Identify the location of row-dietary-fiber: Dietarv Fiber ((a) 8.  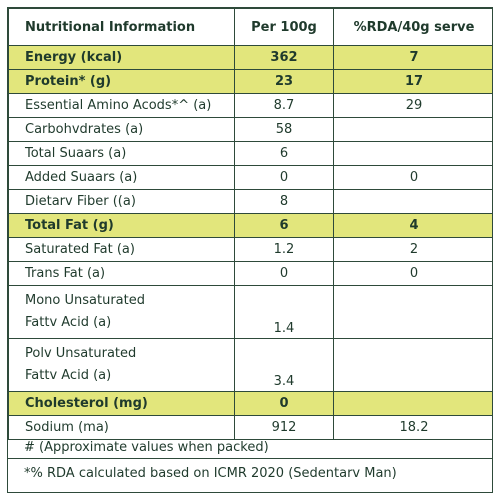
(250, 201).